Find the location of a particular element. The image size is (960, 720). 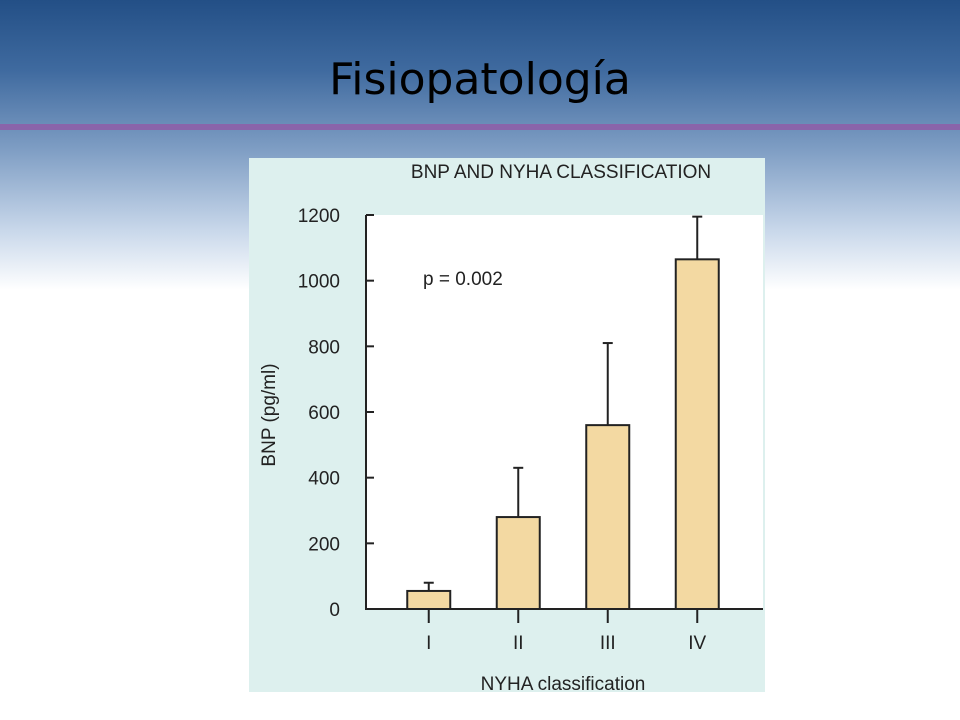

y-tick-label: 0 is located at coordinates (334, 610).